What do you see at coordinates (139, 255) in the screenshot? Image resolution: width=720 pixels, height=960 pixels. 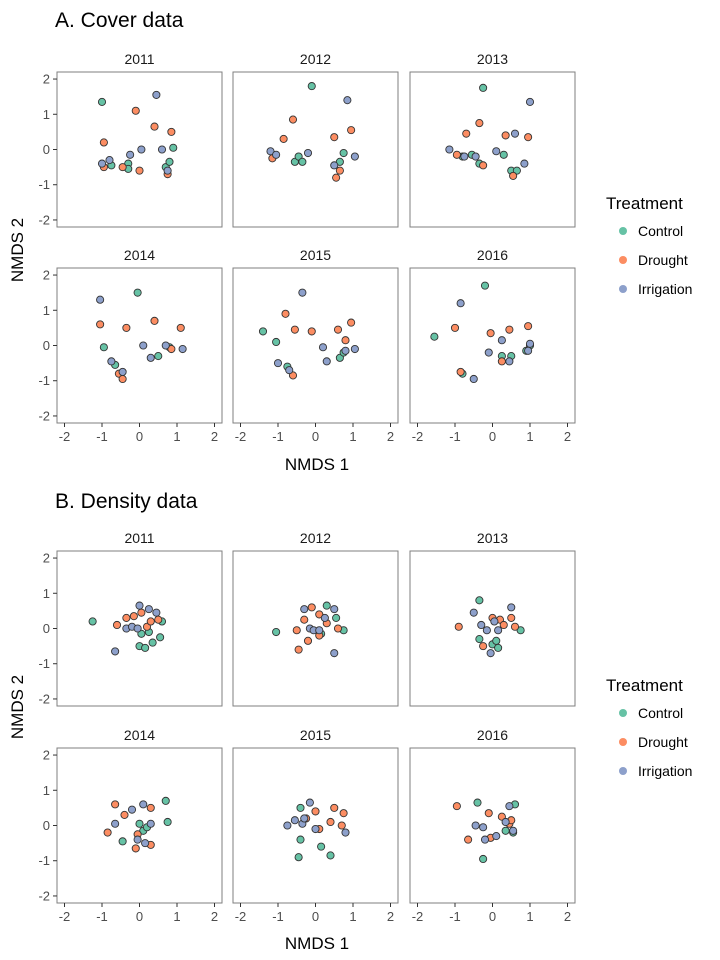 I see `facet-strip-label: 2014` at bounding box center [139, 255].